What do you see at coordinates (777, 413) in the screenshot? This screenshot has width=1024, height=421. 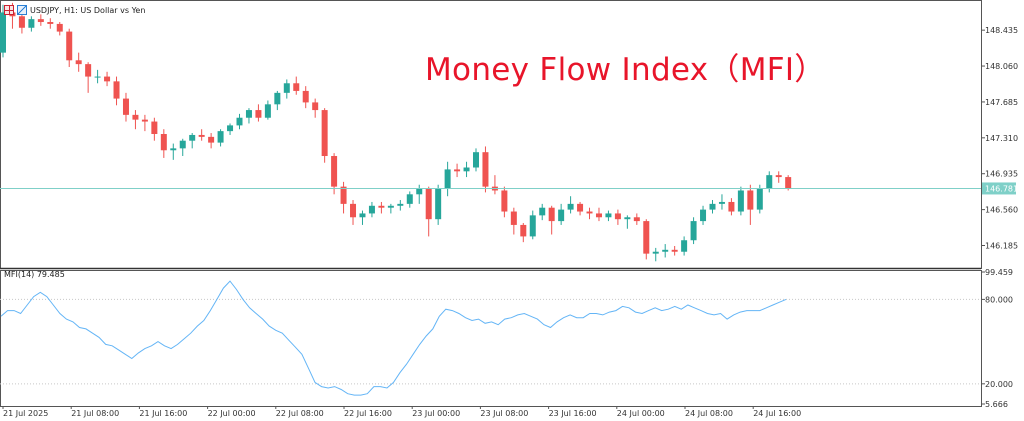 I see `time-tick-label: 24 Jul 16:00` at bounding box center [777, 413].